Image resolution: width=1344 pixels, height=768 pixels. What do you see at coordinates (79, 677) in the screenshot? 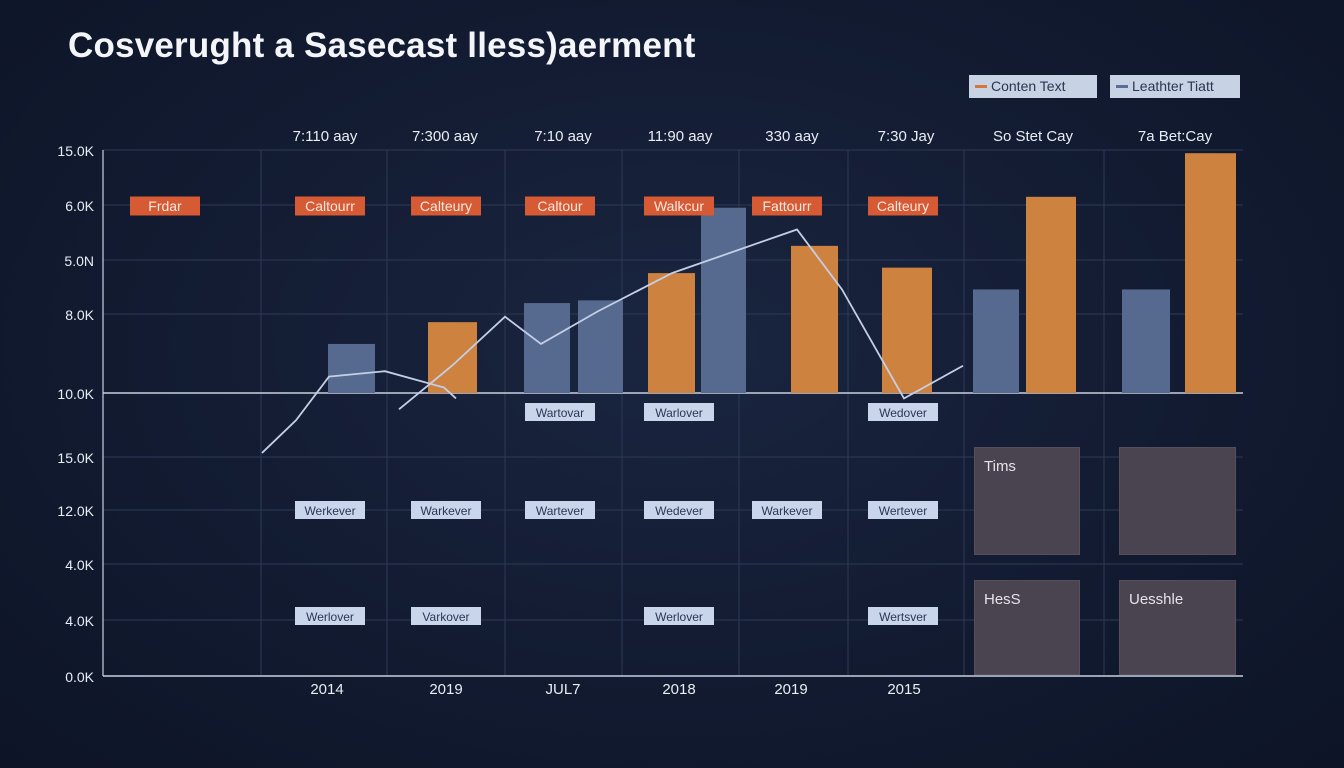
I see `y-tick-label: 0.0K` at bounding box center [79, 677].